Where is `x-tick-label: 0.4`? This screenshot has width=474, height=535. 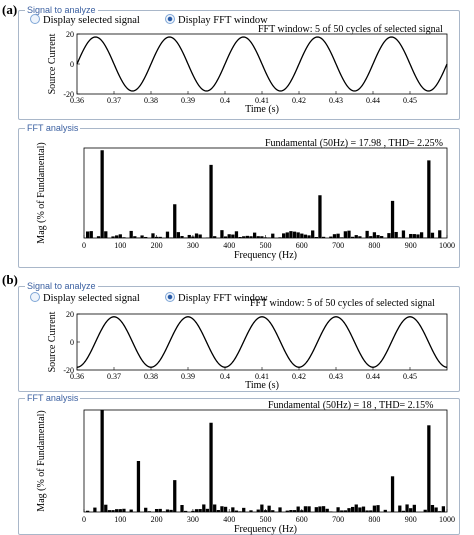
x-tick-label: 0.4 is located at coordinates (225, 376).